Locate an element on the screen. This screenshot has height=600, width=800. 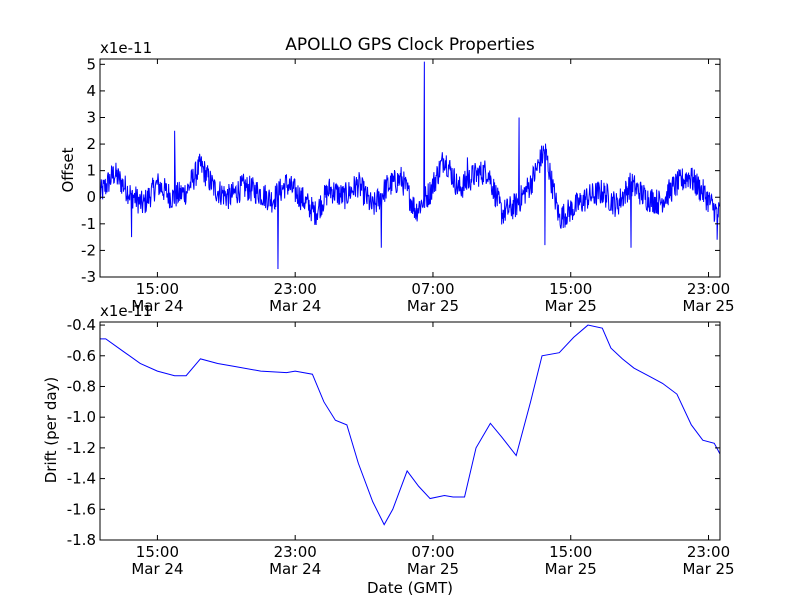
drift-y-tick-label: -0.8 is located at coordinates (81, 386).